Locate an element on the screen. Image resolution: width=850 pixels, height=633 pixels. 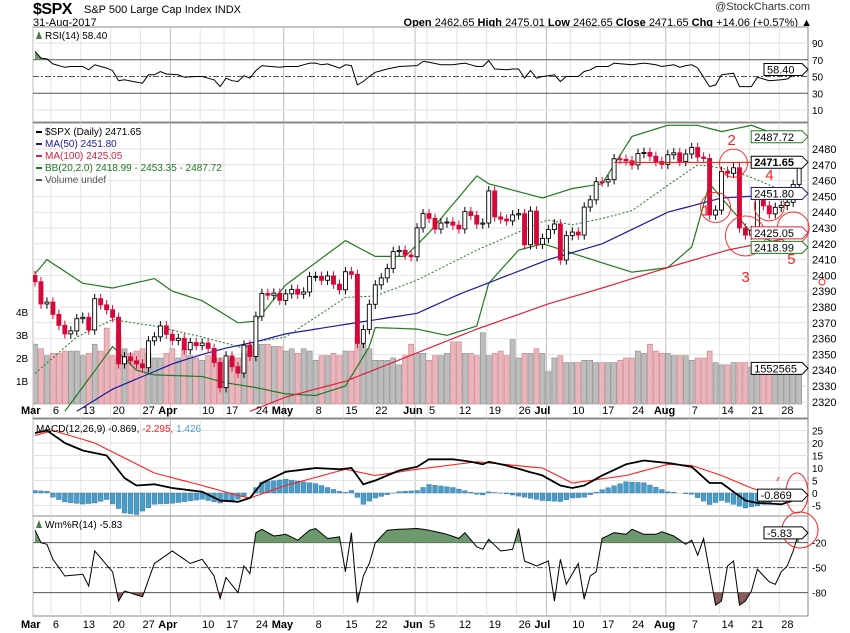
date-axis-label: 5 is located at coordinates (432, 625).